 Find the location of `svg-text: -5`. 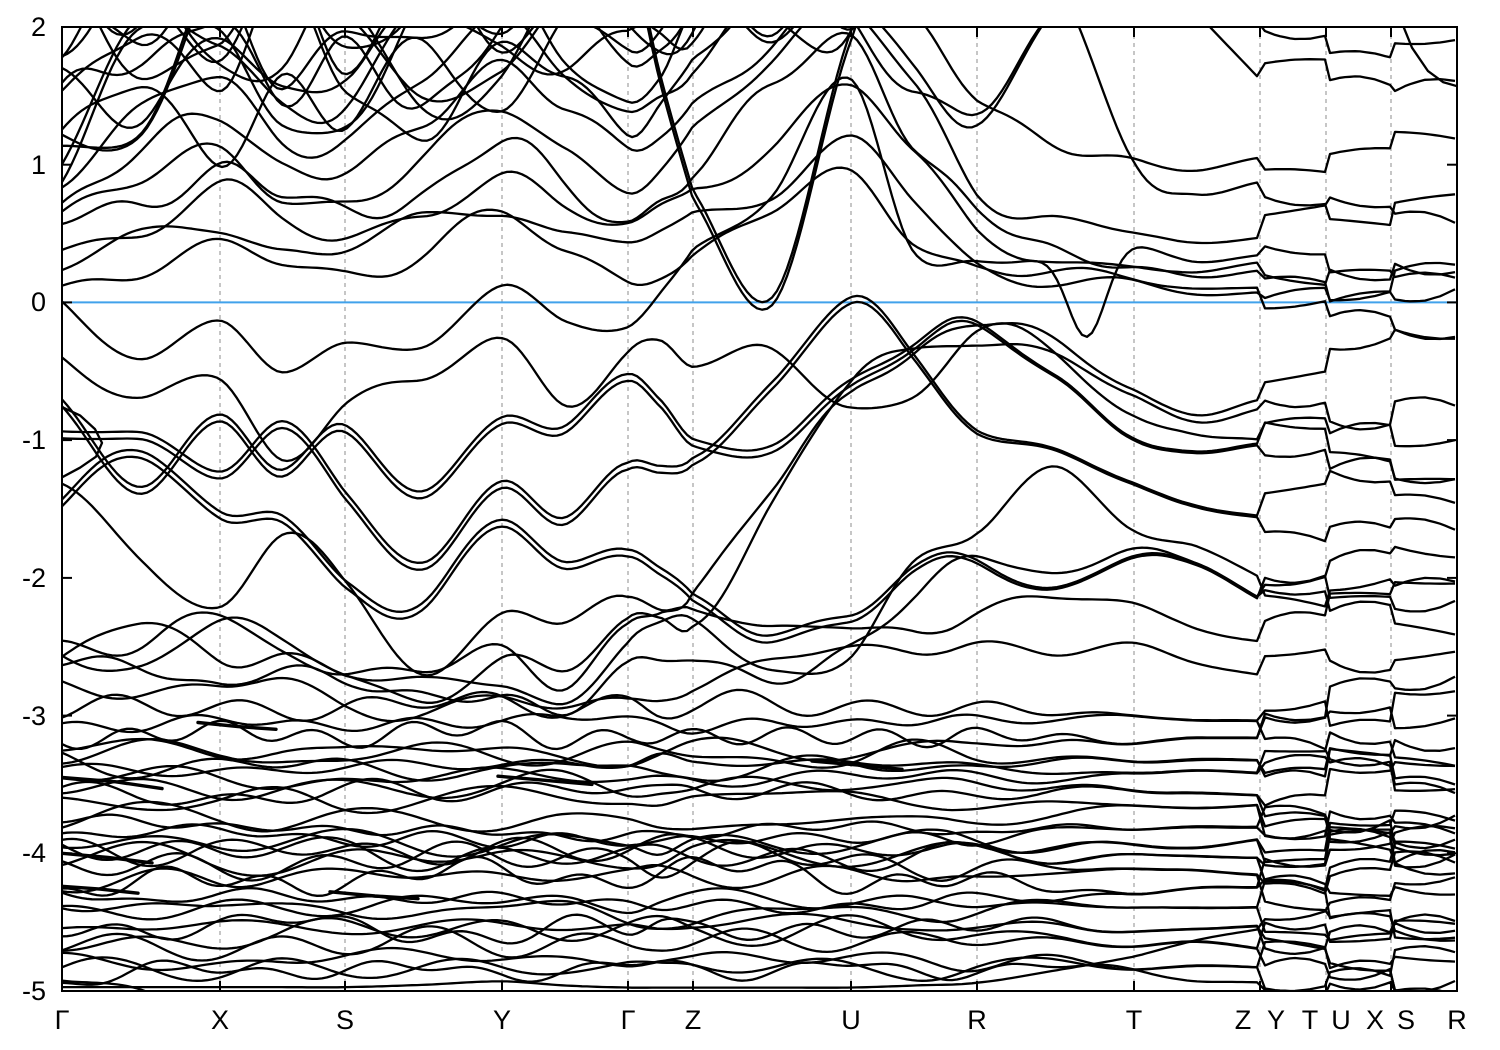

svg-text: -5 is located at coordinates (34, 991).